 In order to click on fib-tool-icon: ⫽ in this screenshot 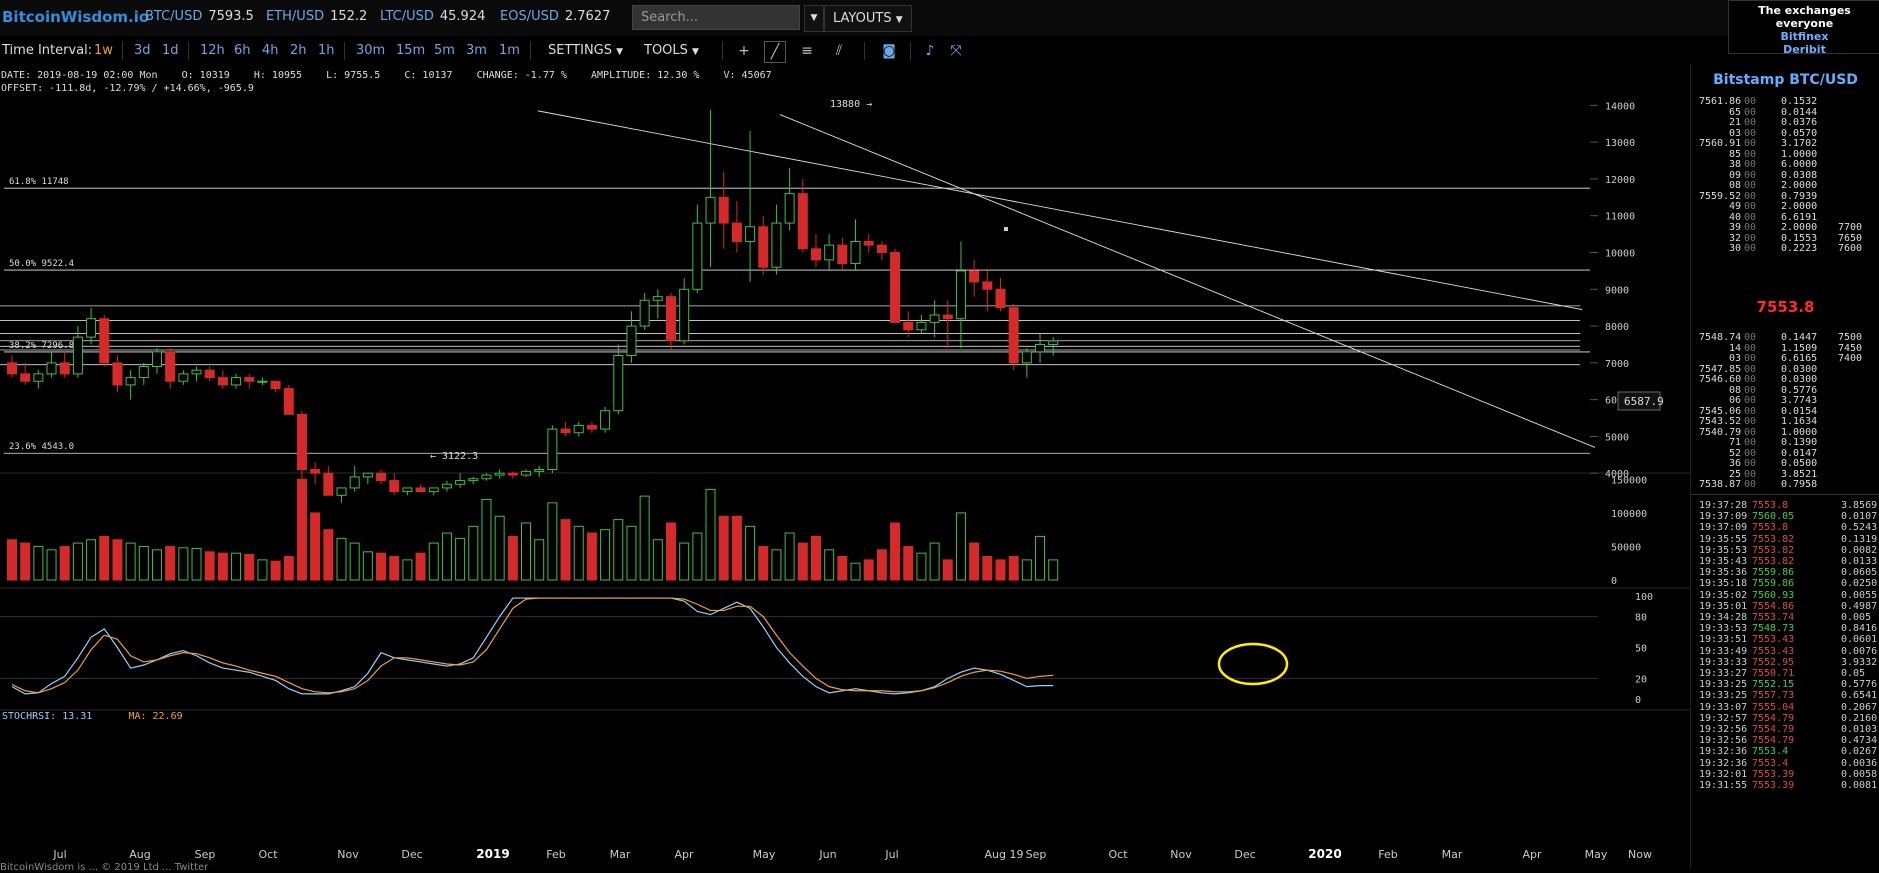, I will do `click(839, 51)`.